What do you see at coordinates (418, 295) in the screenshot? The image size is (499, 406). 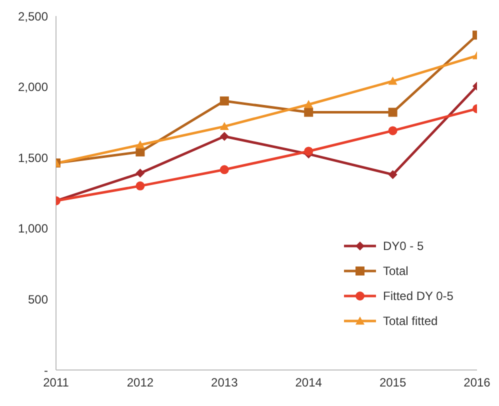 I see `legend-label: Fitted DY 0-5` at bounding box center [418, 295].